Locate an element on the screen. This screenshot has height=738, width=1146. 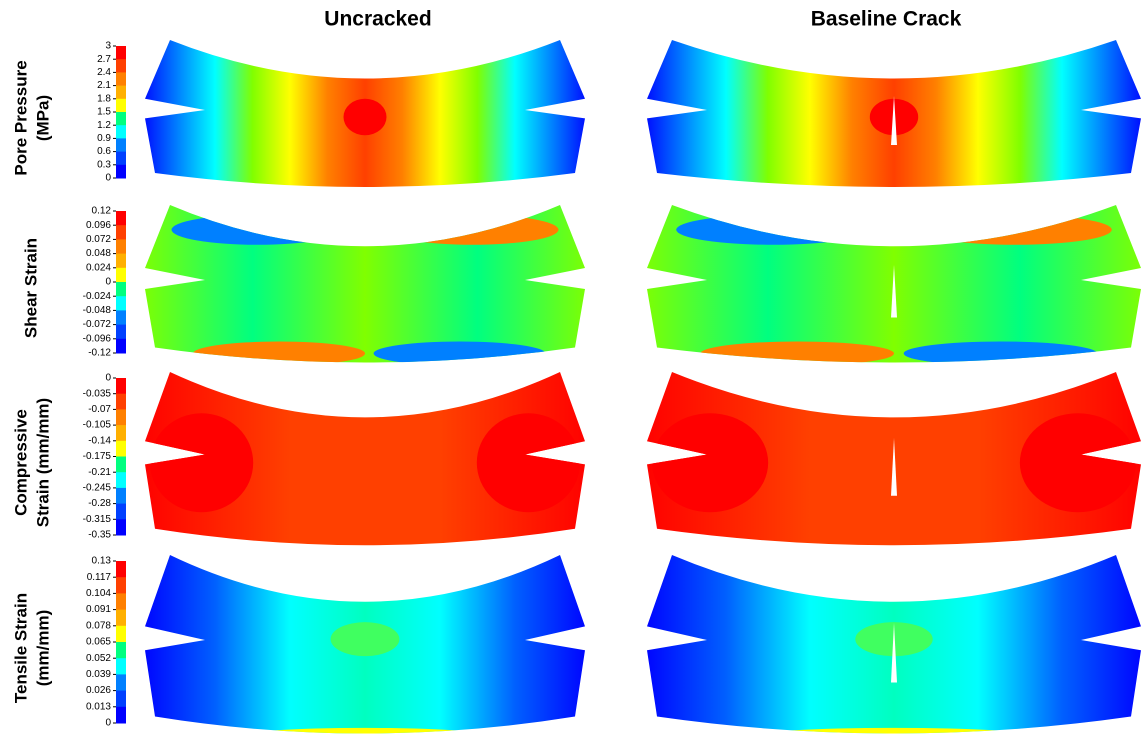
colorbar-tick-label: -0.048 is located at coordinates (97, 310).